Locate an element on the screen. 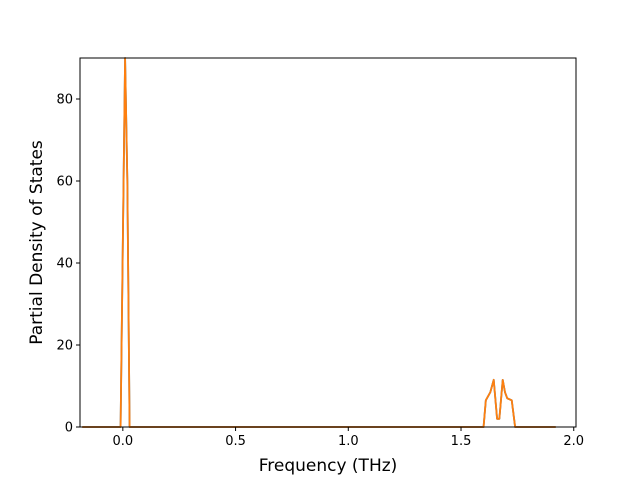  x-tick-label: 1.5 is located at coordinates (461, 441).